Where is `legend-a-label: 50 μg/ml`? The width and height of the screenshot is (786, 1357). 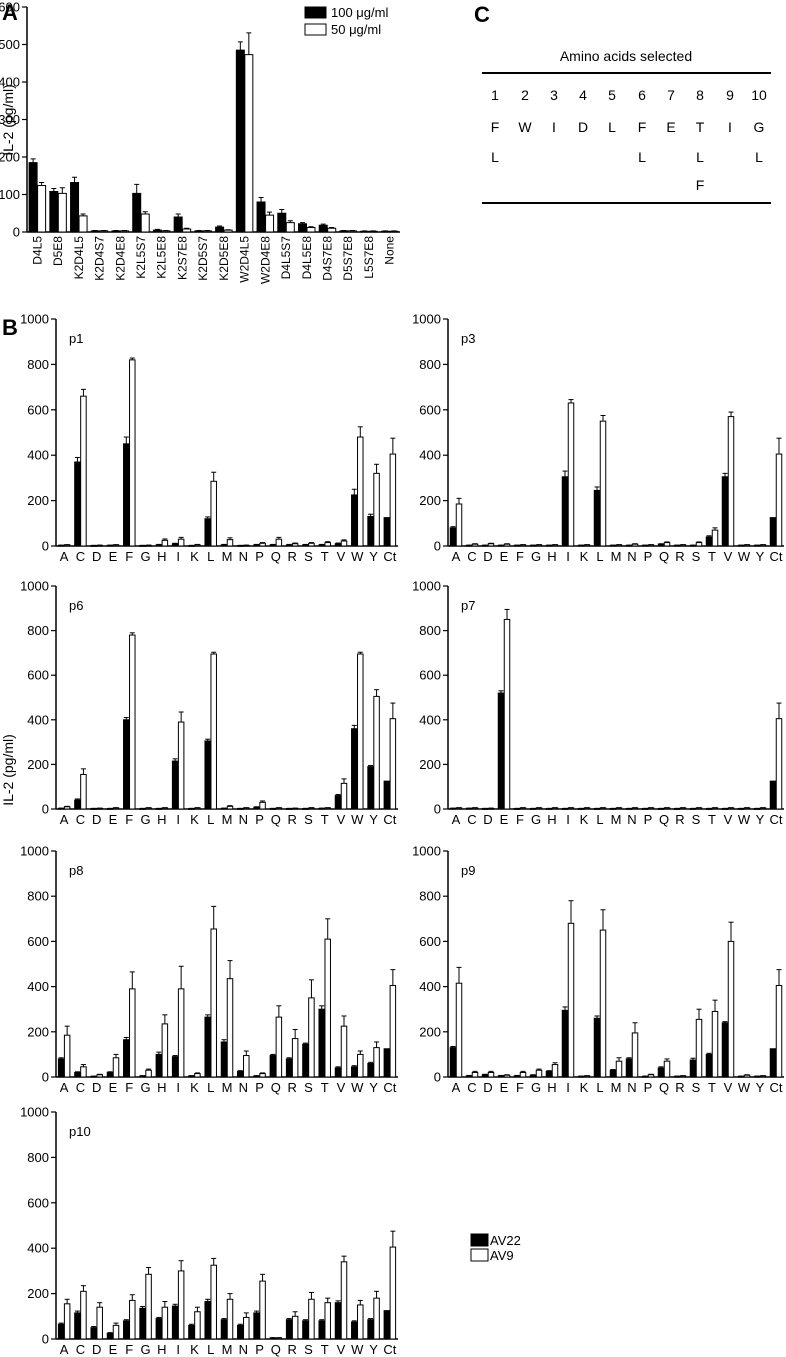
legend-a-label: 50 μg/ml is located at coordinates (356, 29).